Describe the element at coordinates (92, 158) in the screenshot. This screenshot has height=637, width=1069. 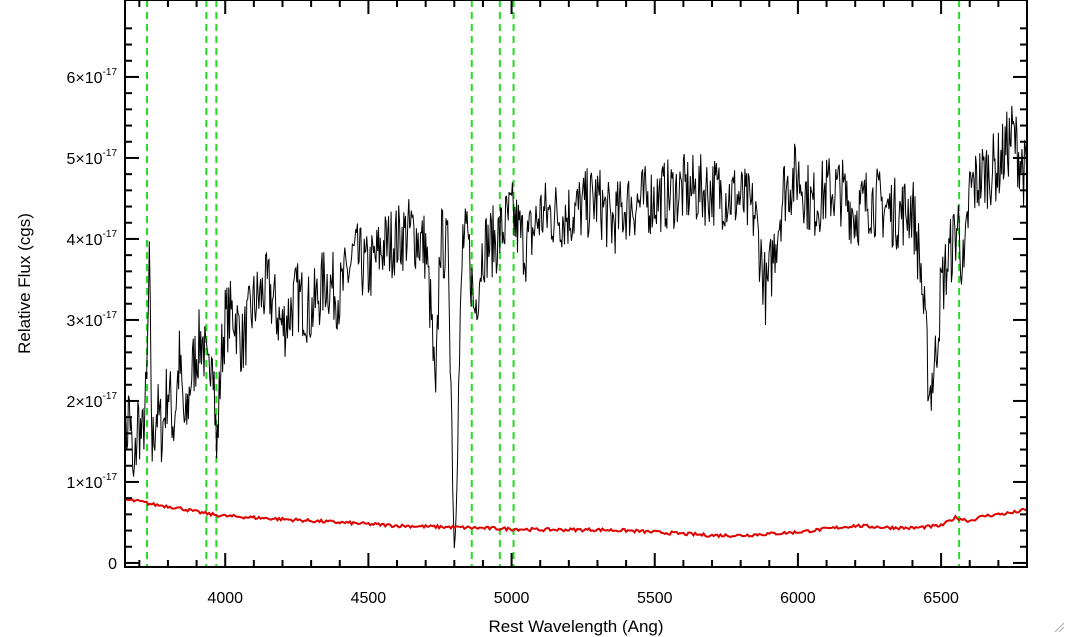
I see `y-tick-label-5: 5×10⁻¹⁷` at that location.